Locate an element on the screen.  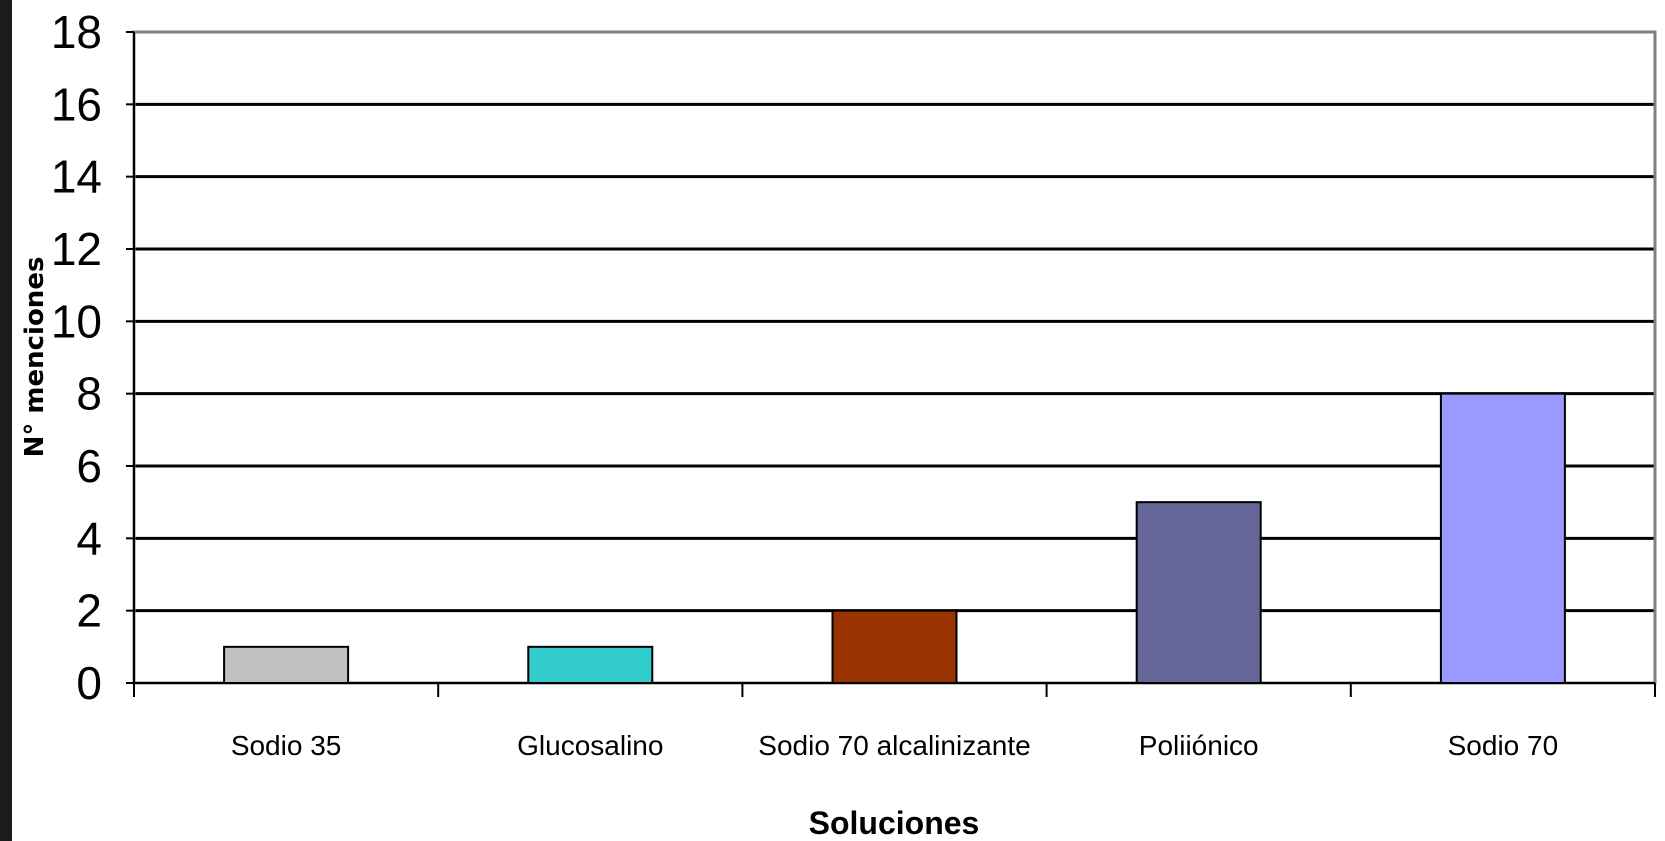
bar-polii-nico is located at coordinates (1198, 592).